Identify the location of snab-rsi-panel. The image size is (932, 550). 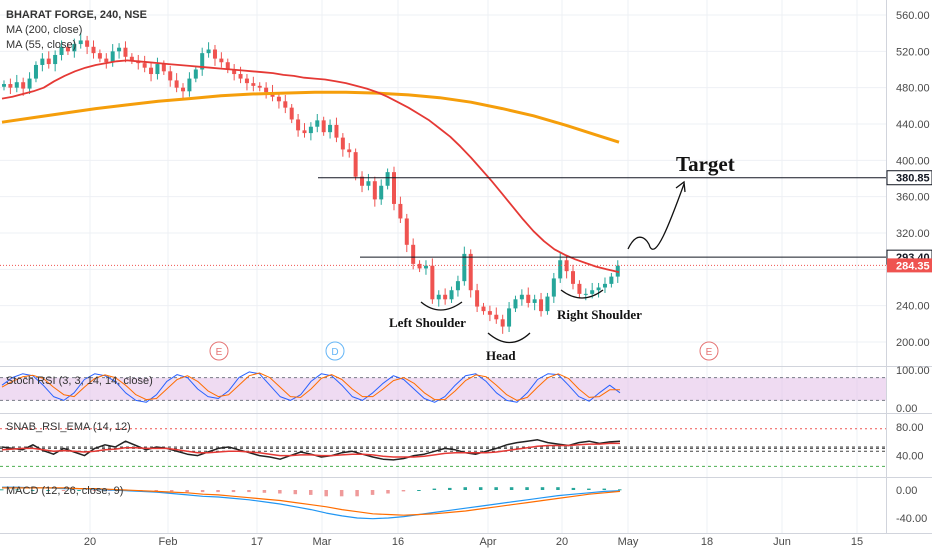
(443, 447).